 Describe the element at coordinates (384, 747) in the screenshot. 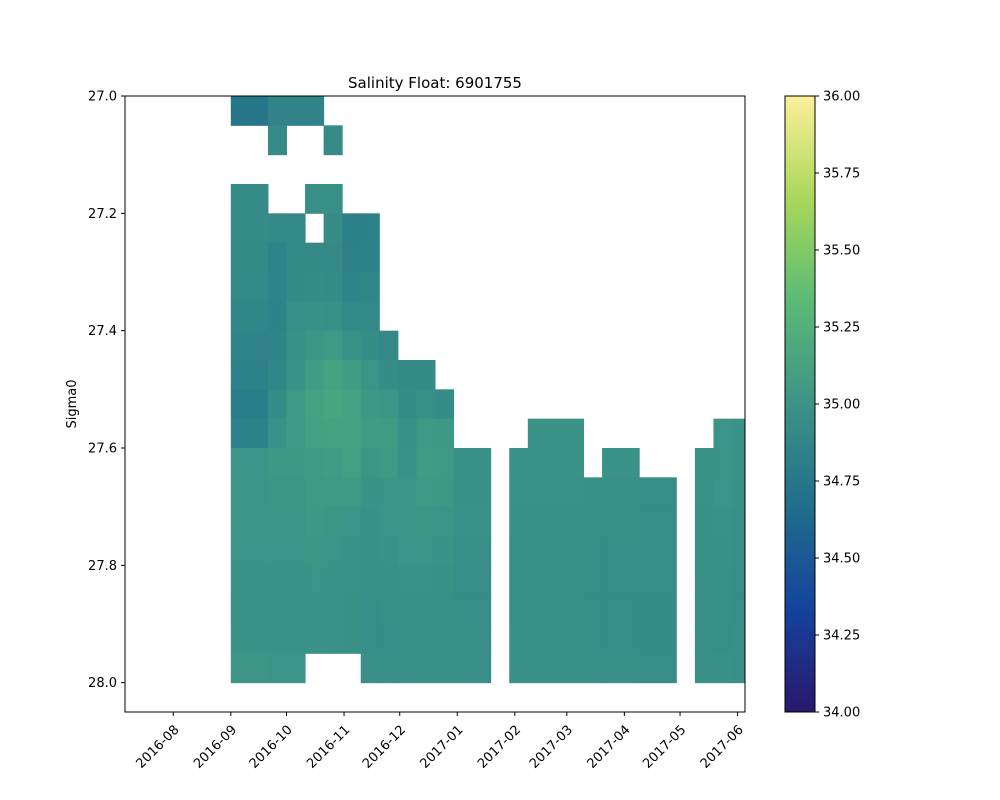

I see `x-tick-label: 2016-12` at that location.